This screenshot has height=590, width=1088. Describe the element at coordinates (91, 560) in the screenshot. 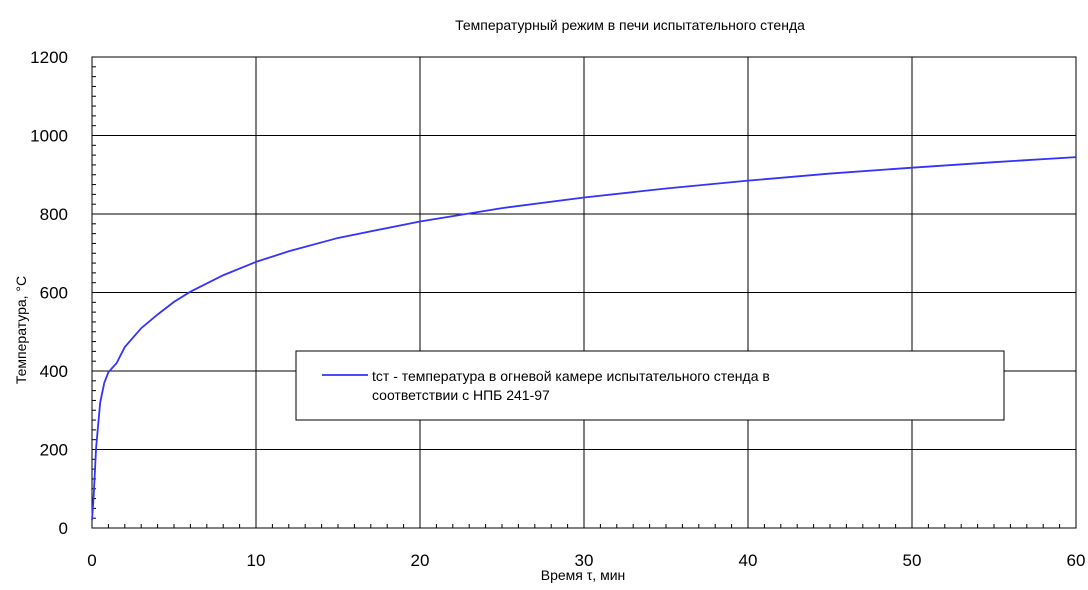

I see `x-tick-label: 0` at that location.